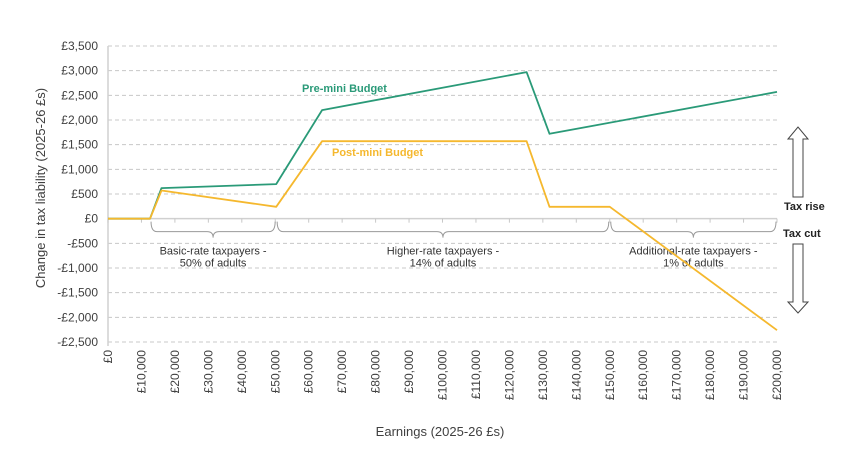  What do you see at coordinates (275, 372) in the screenshot?
I see `x-tick-label: £50,000` at bounding box center [275, 372].